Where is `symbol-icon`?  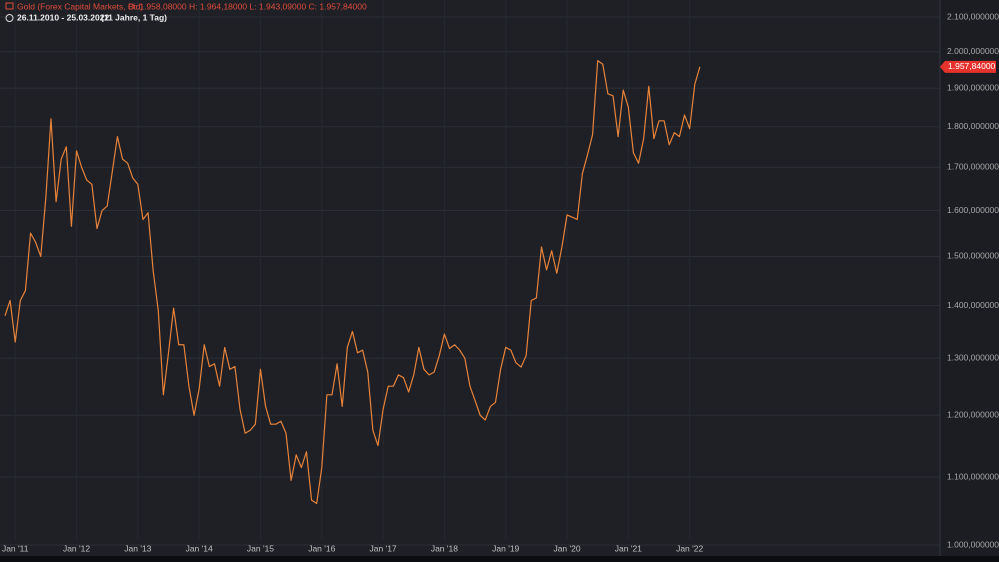
symbol-icon is located at coordinates (9, 6).